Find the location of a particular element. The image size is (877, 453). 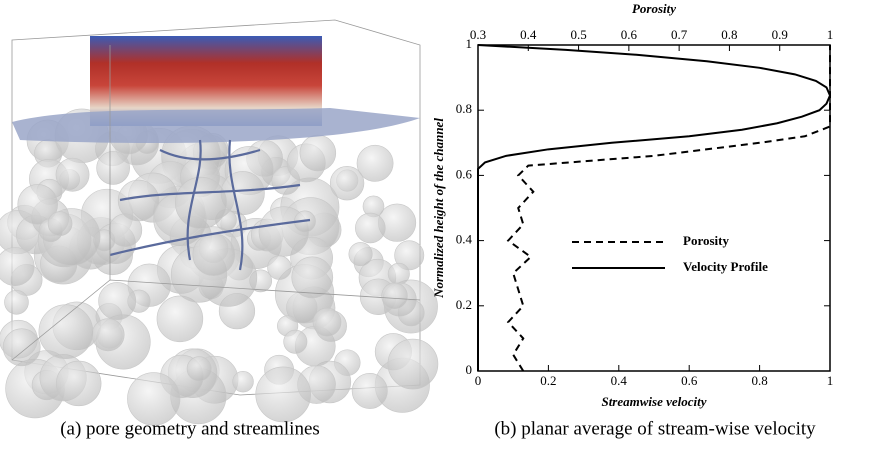

y-tick-label: 0.2 is located at coordinates (464, 304).